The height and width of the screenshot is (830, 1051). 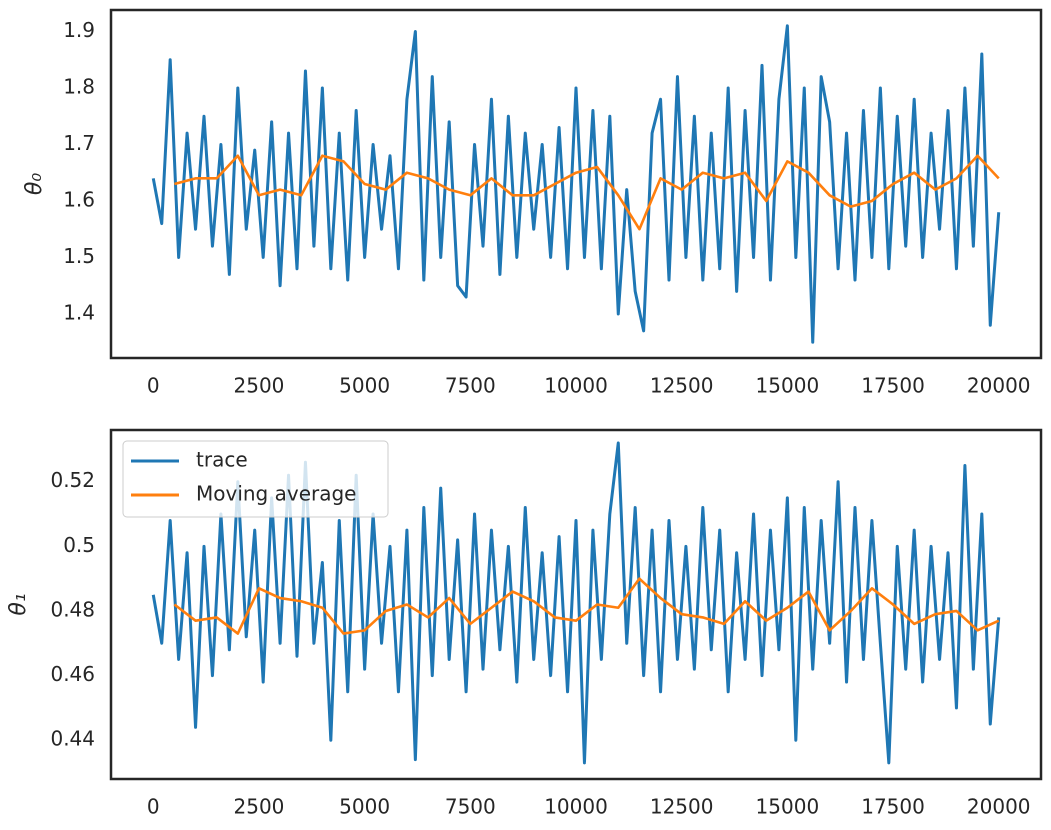 I want to click on legend-label: Moving average, so click(x=276, y=494).